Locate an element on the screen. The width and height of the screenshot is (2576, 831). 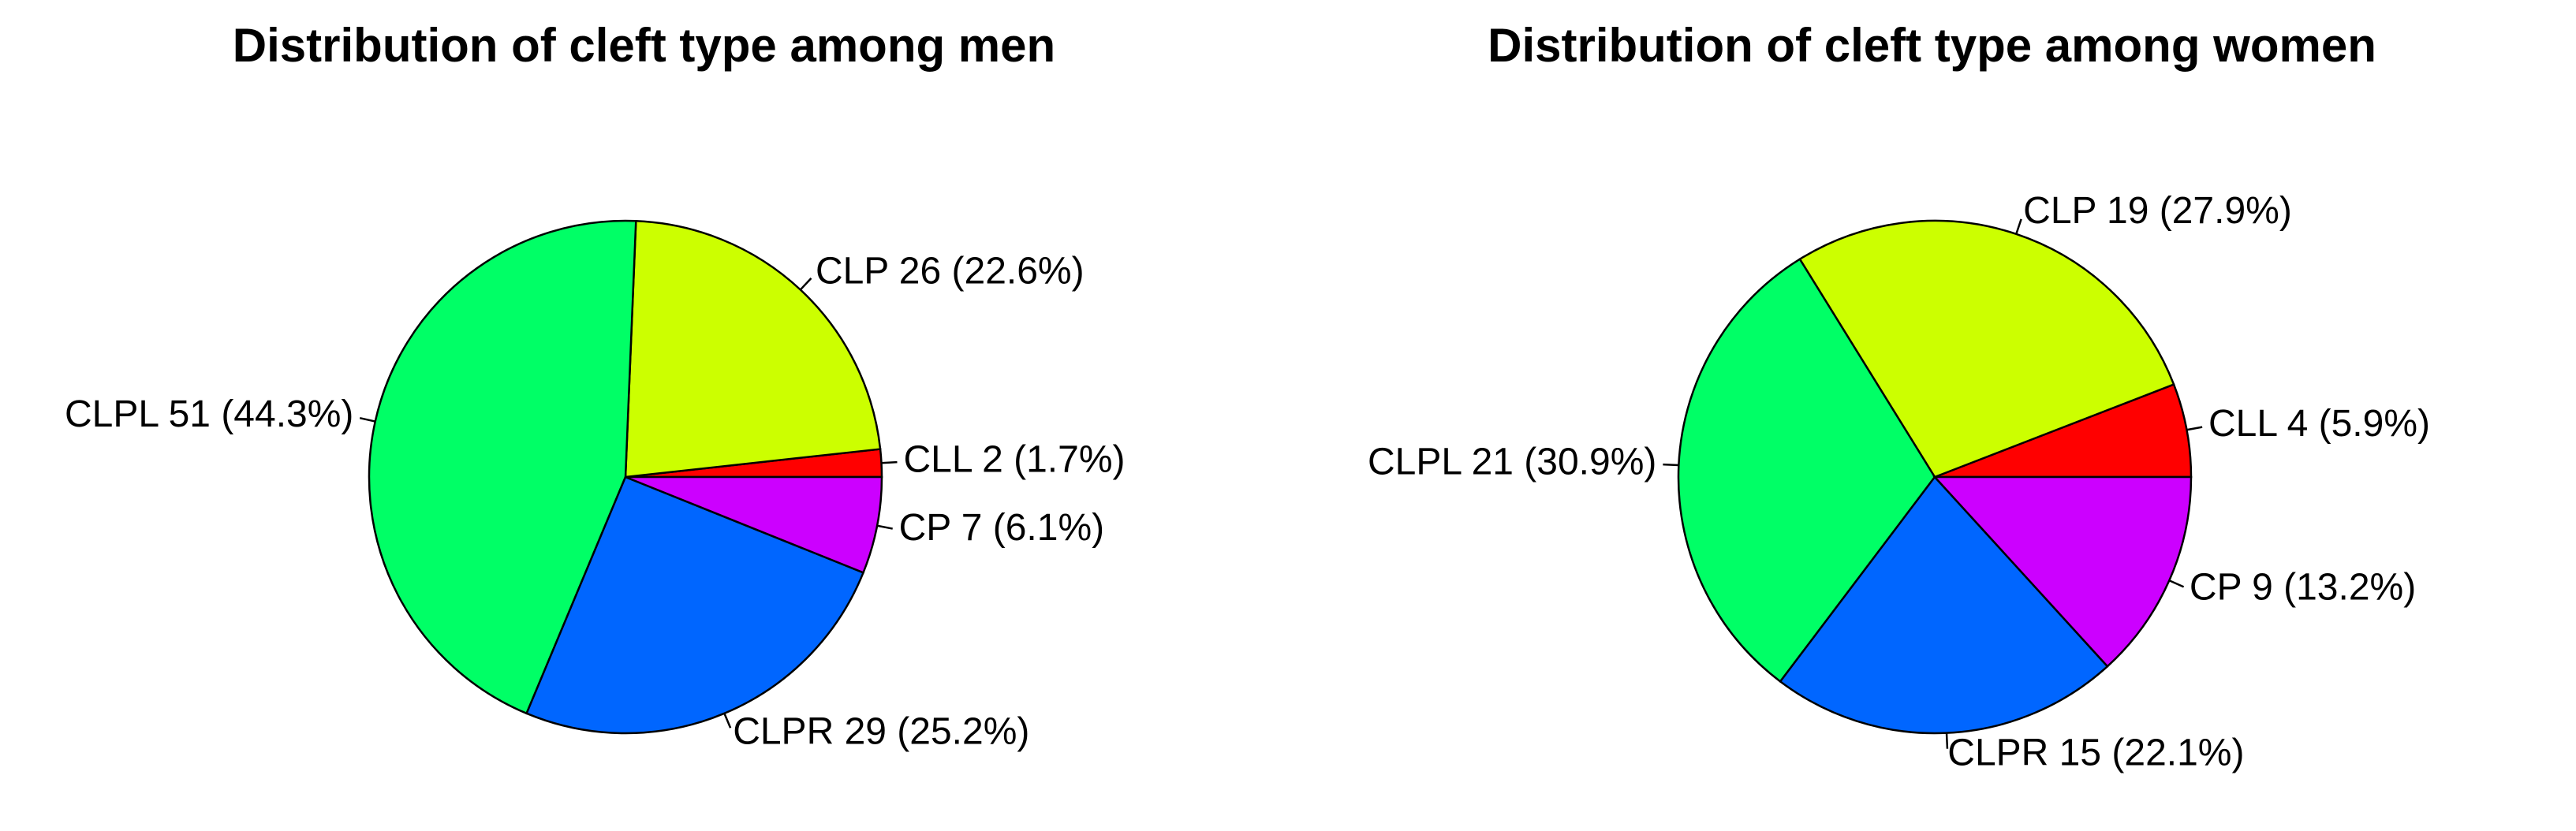
men-label-clpr: CLPR 29 (25.2%) is located at coordinates (881, 731).